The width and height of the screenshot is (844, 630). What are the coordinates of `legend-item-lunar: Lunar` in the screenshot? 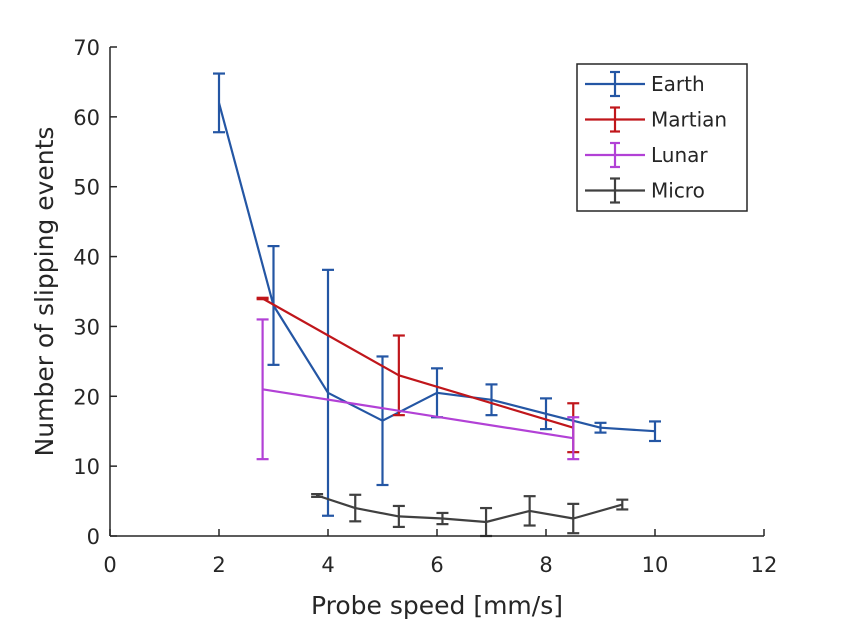 It's located at (646, 155).